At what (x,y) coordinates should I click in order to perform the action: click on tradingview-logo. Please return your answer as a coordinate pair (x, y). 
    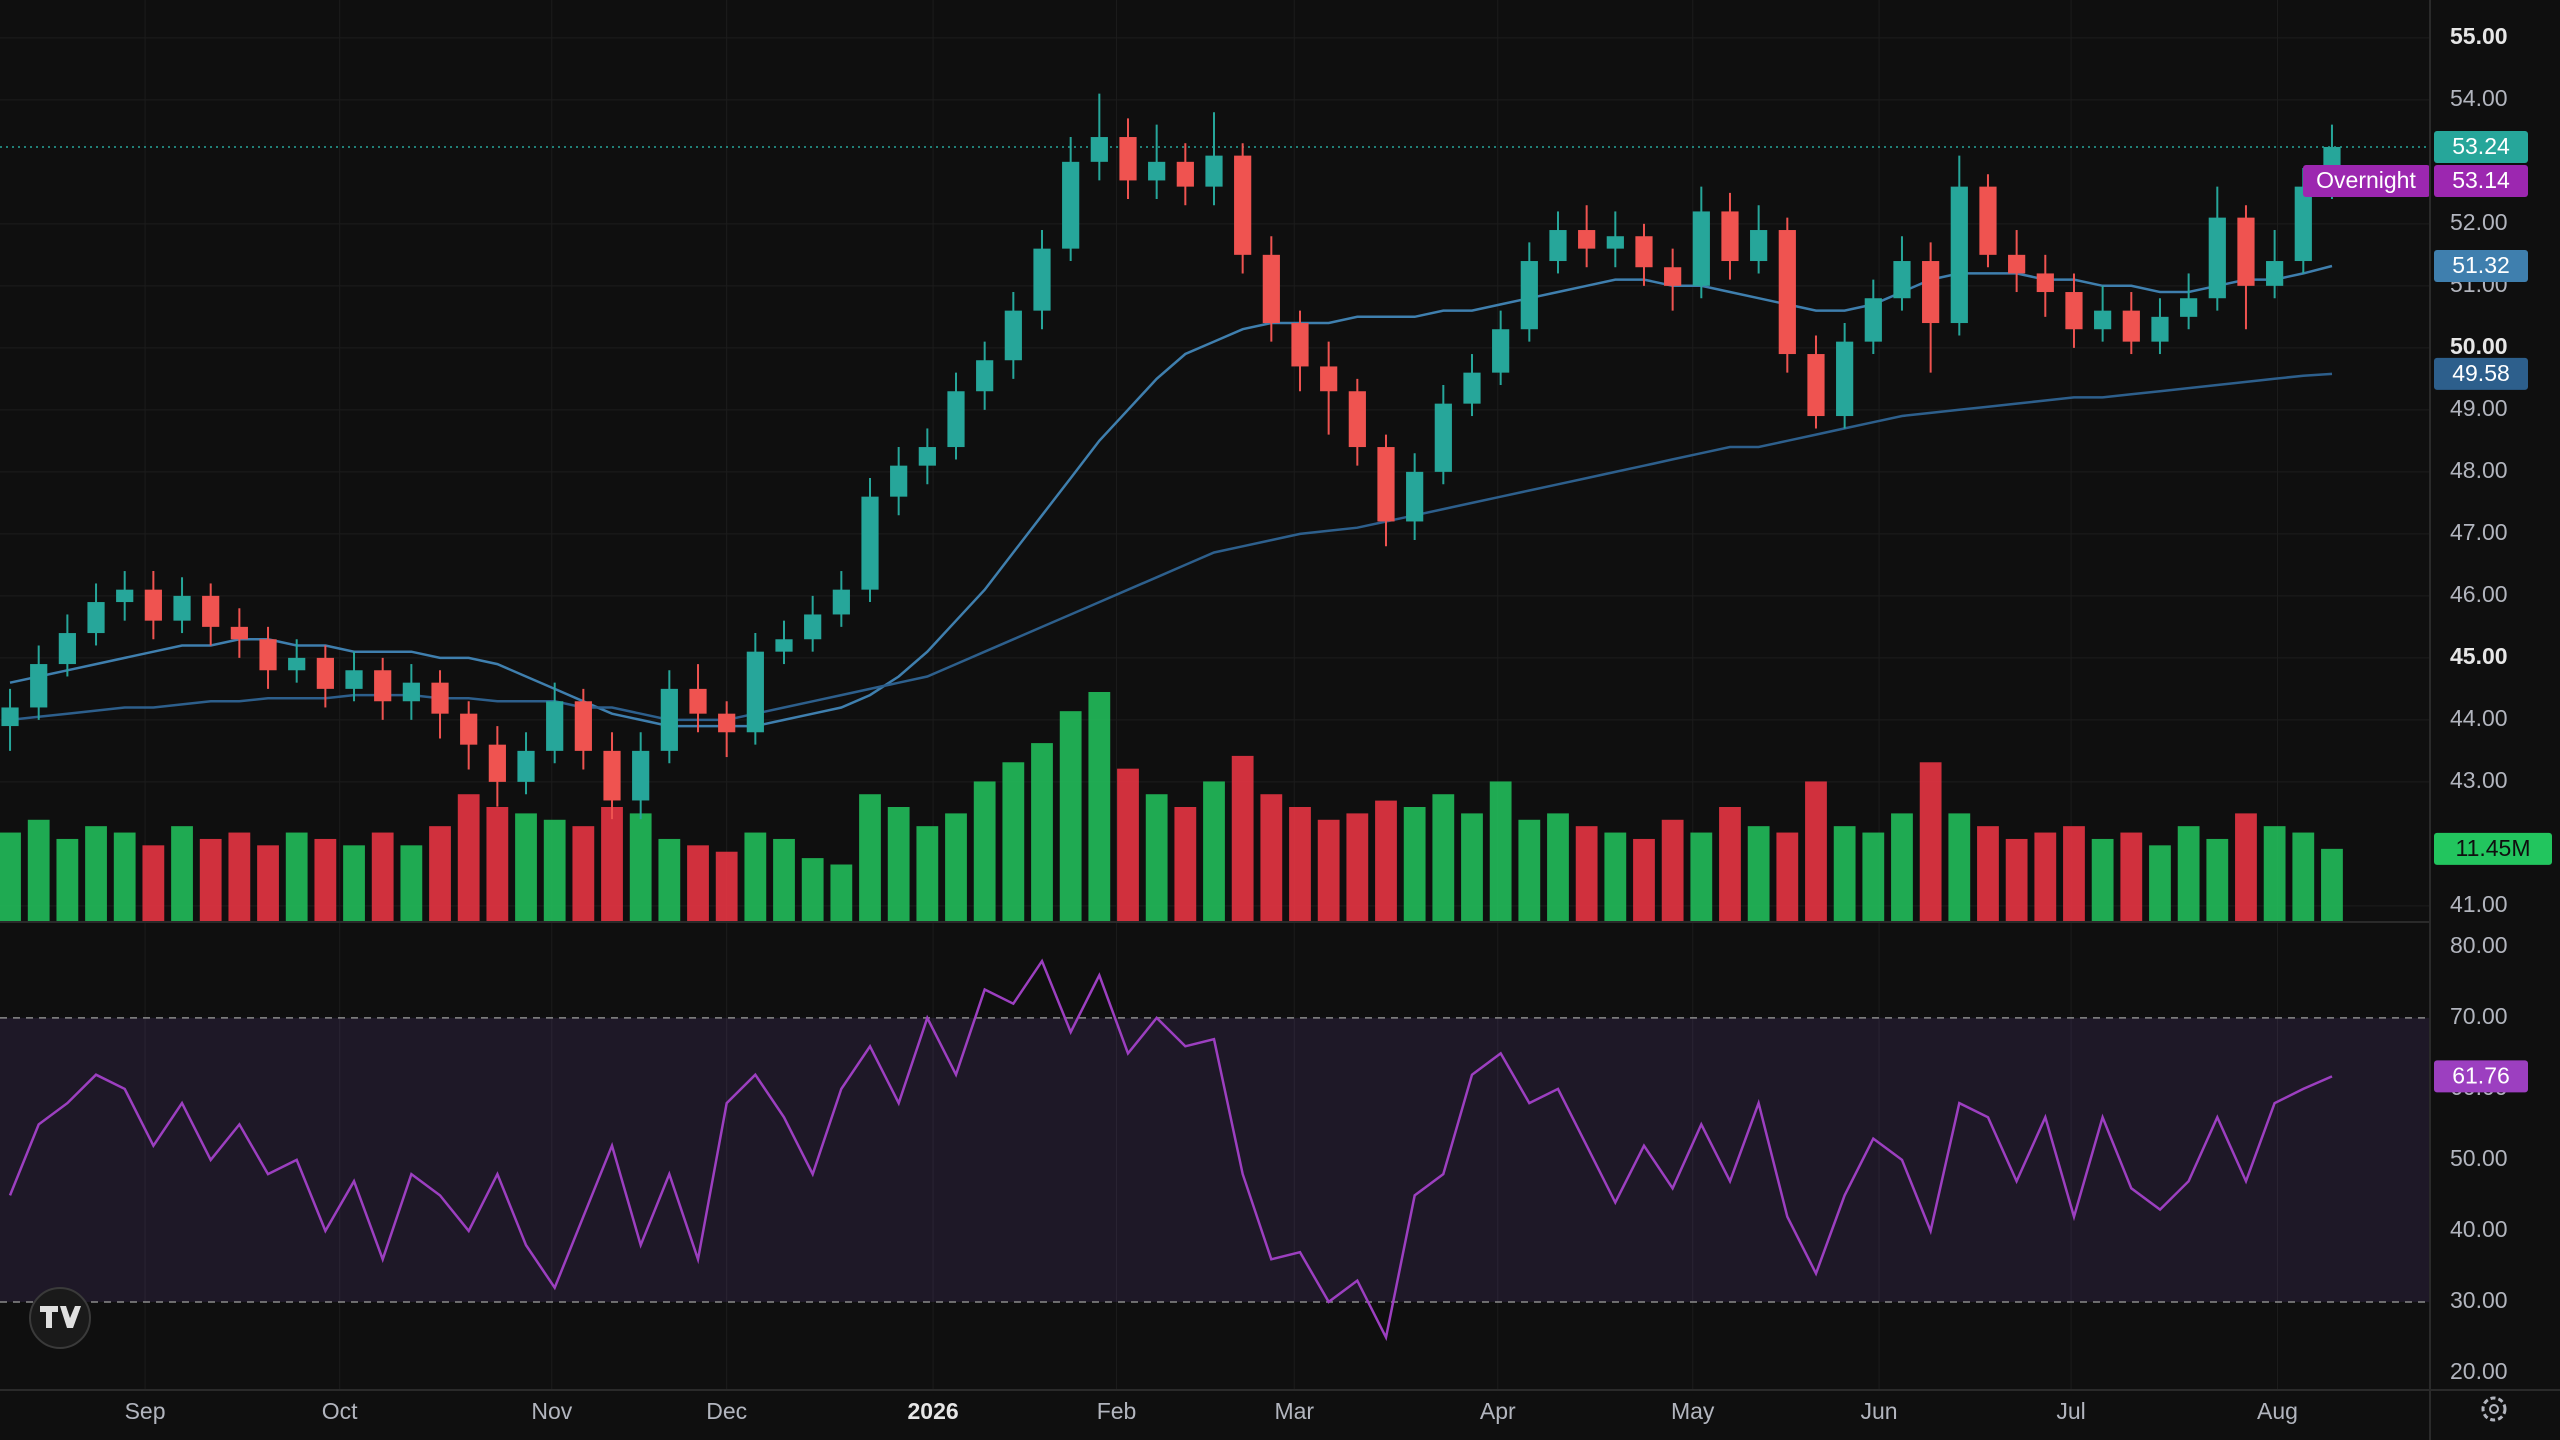
    Looking at the image, I should click on (60, 1318).